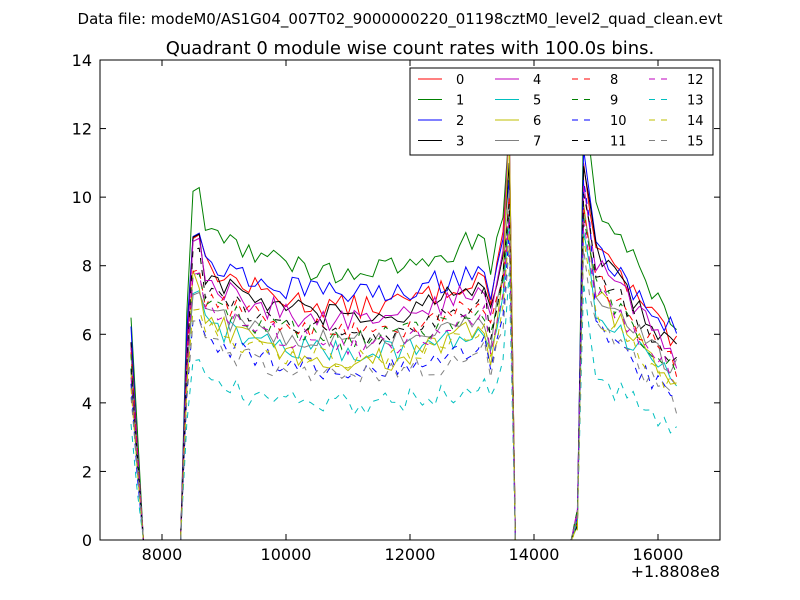 The width and height of the screenshot is (800, 600). What do you see at coordinates (87, 334) in the screenshot?
I see `y-tick-label: 6` at bounding box center [87, 334].